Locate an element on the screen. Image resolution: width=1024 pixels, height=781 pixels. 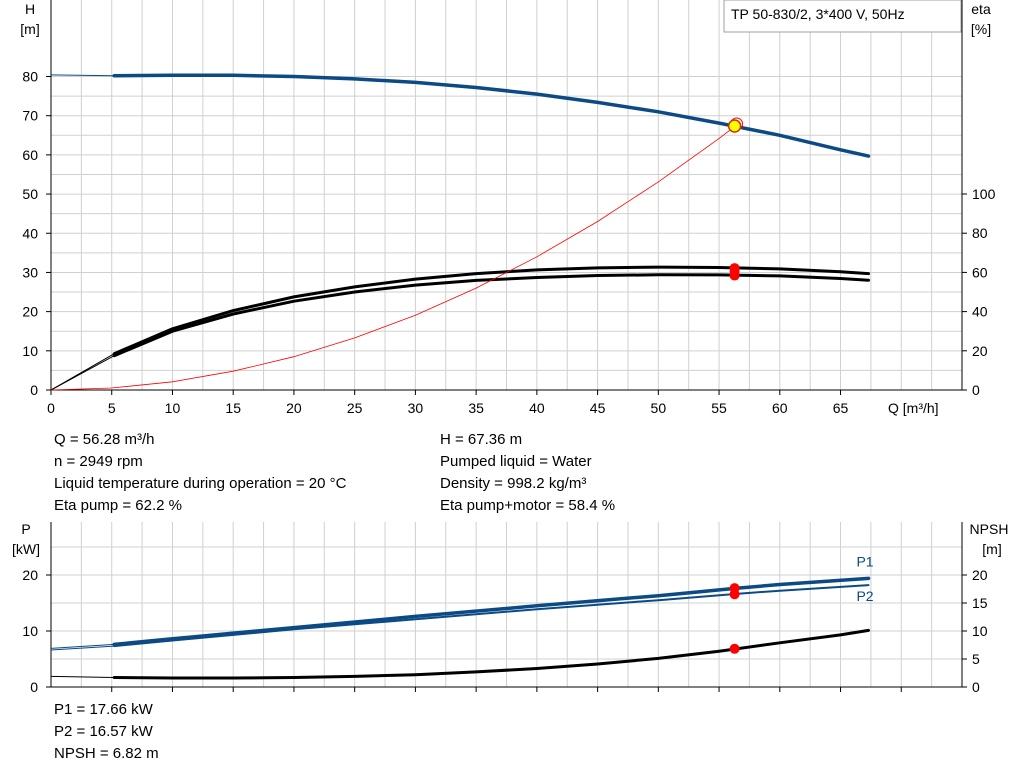
top-panel-left-tick-label: 60 is located at coordinates (30, 155).